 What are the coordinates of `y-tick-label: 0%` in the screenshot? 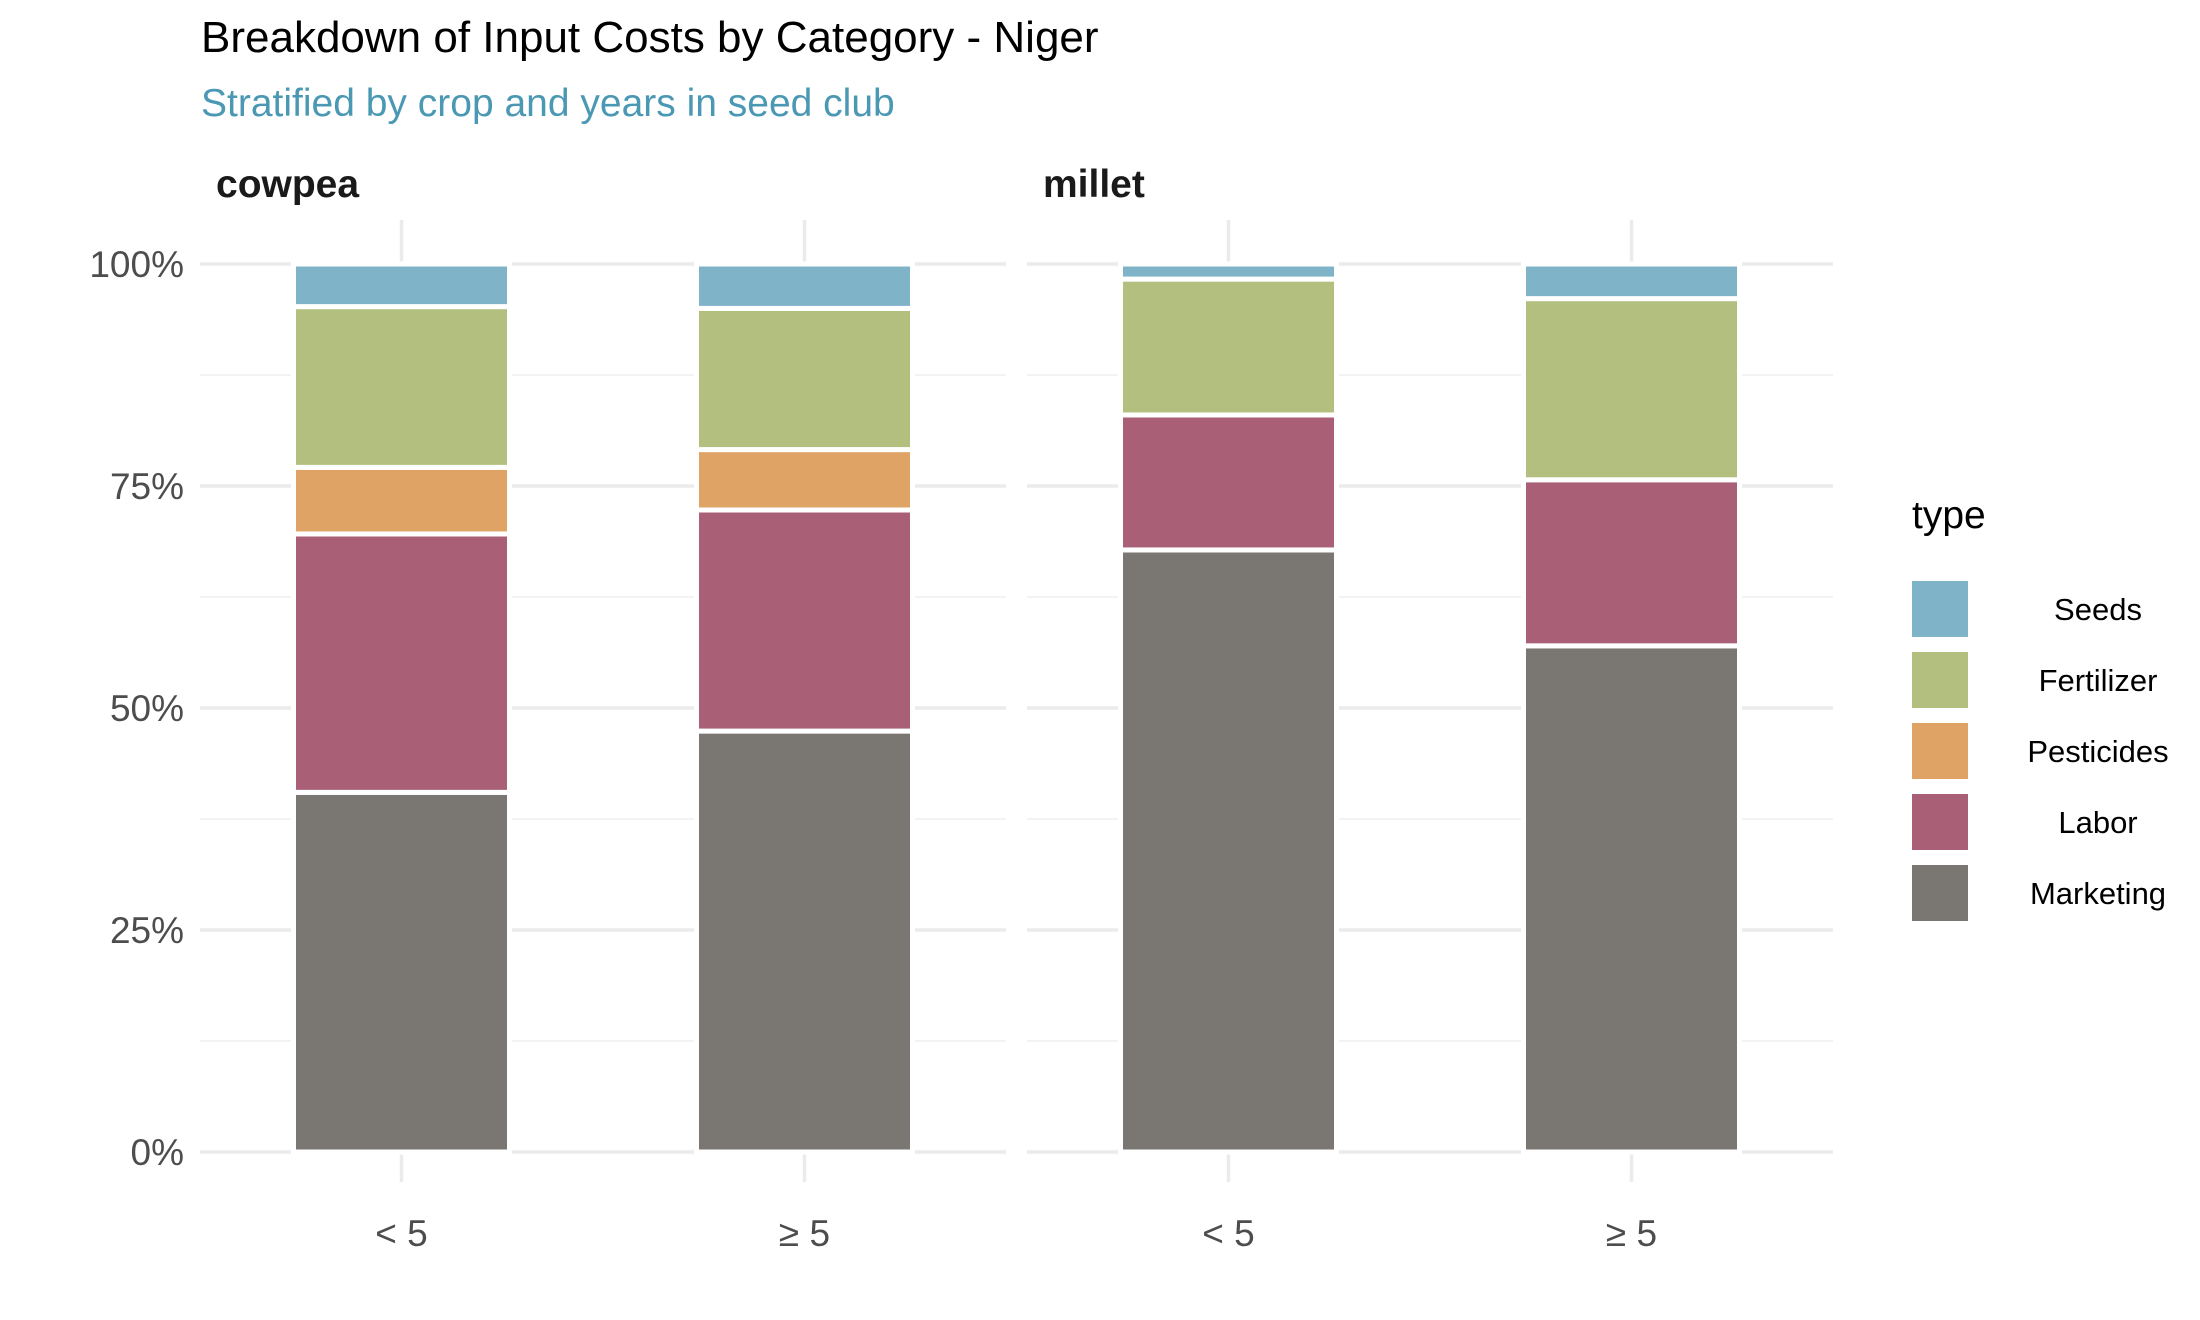 It's located at (157, 1152).